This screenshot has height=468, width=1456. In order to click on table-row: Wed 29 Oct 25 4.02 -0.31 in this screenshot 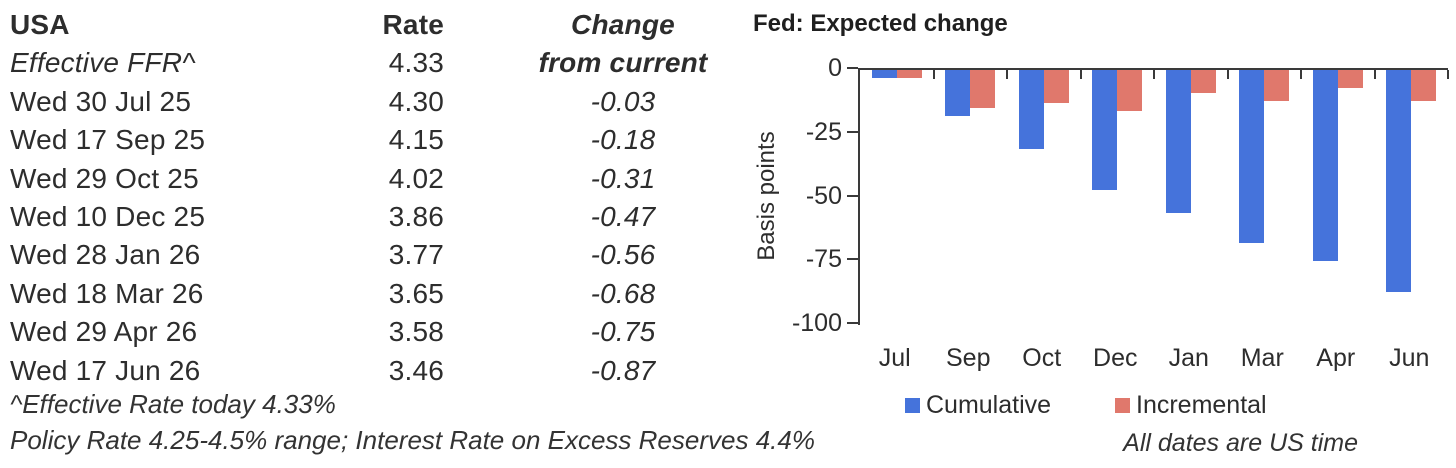, I will do `click(411, 179)`.